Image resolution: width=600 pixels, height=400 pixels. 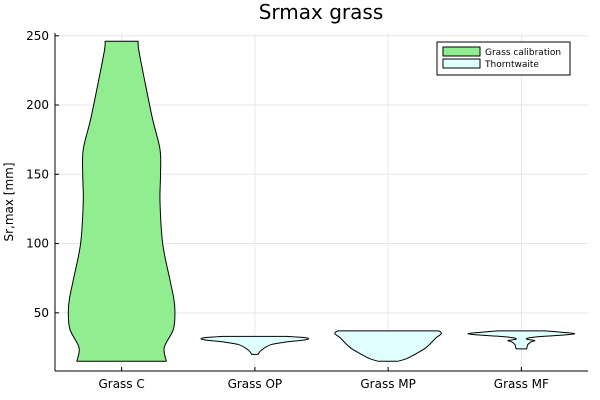 I want to click on violin-grass-mp, so click(x=388, y=346).